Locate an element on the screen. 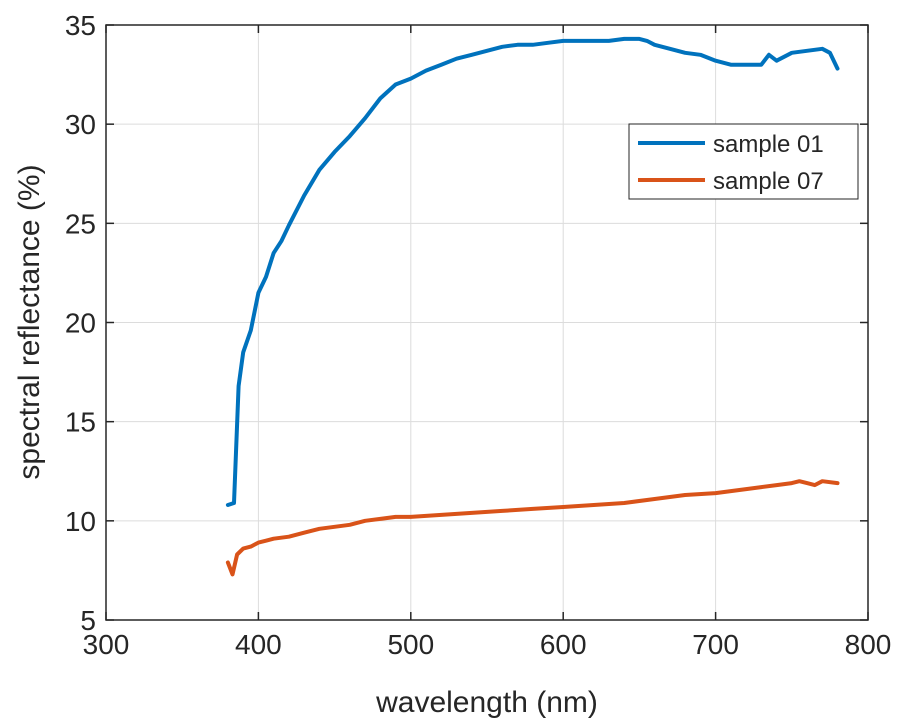  x-axis-label: wavelength (nm) is located at coordinates (486, 702).